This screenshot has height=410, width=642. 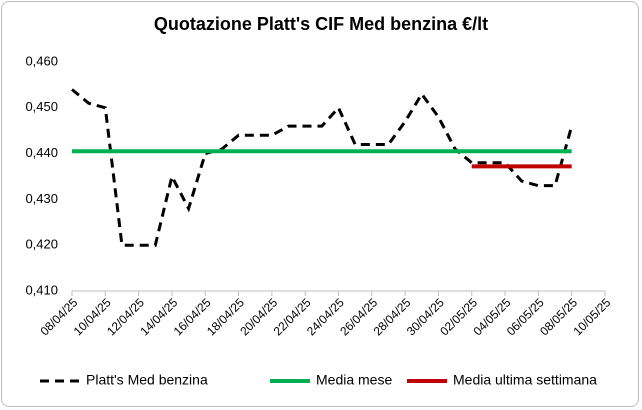 I want to click on y-tick-label: 0,410, so click(x=41, y=289).